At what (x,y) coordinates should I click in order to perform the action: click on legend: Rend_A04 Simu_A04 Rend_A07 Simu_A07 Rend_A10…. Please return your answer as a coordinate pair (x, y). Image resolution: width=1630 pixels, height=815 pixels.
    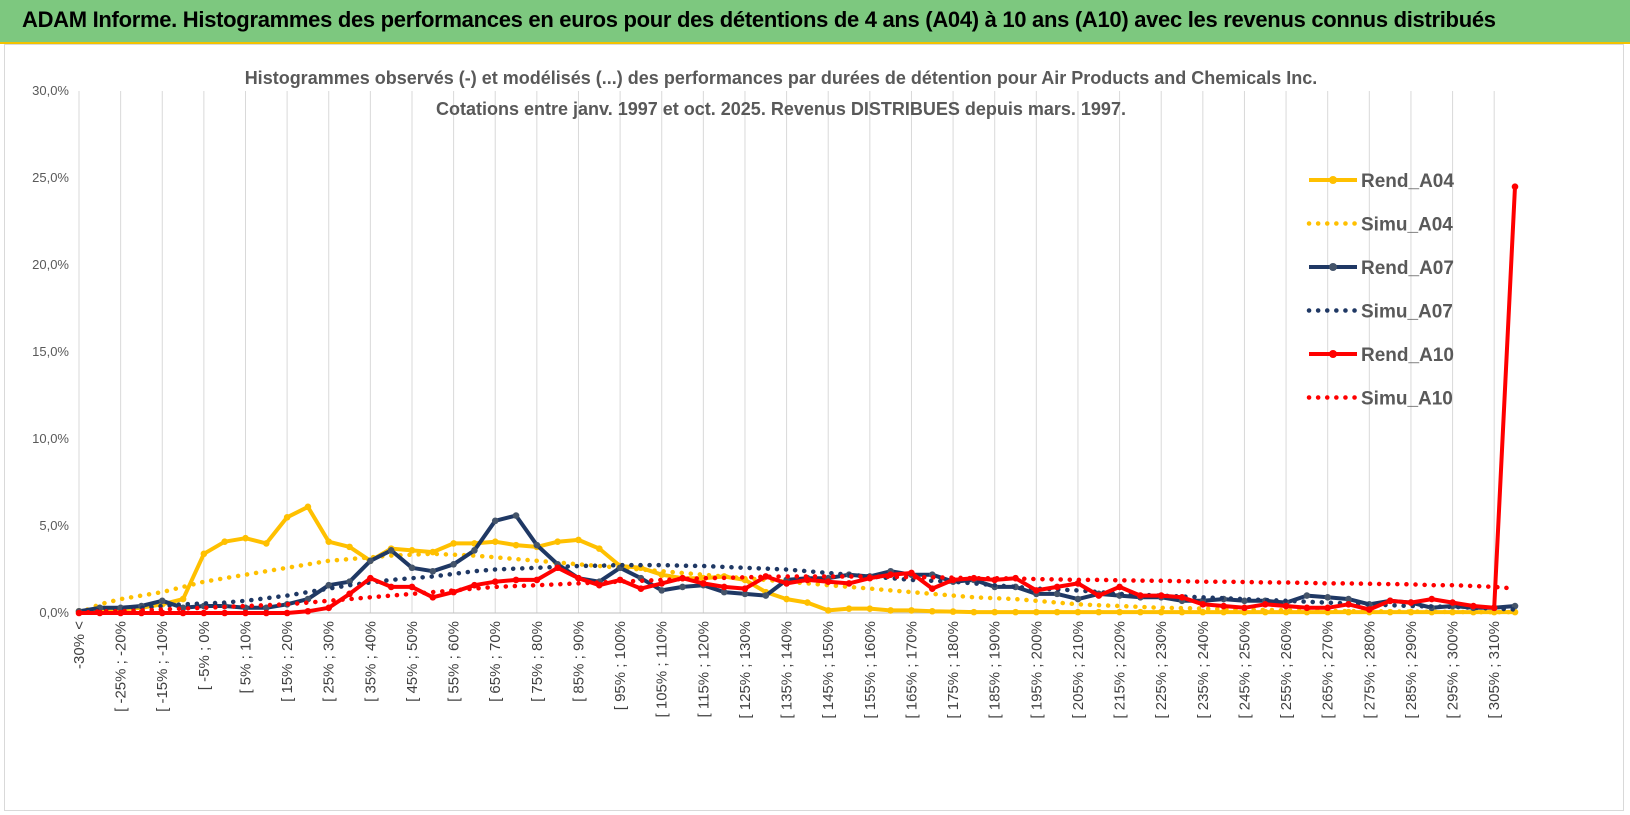
    Looking at the image, I should click on (1380, 290).